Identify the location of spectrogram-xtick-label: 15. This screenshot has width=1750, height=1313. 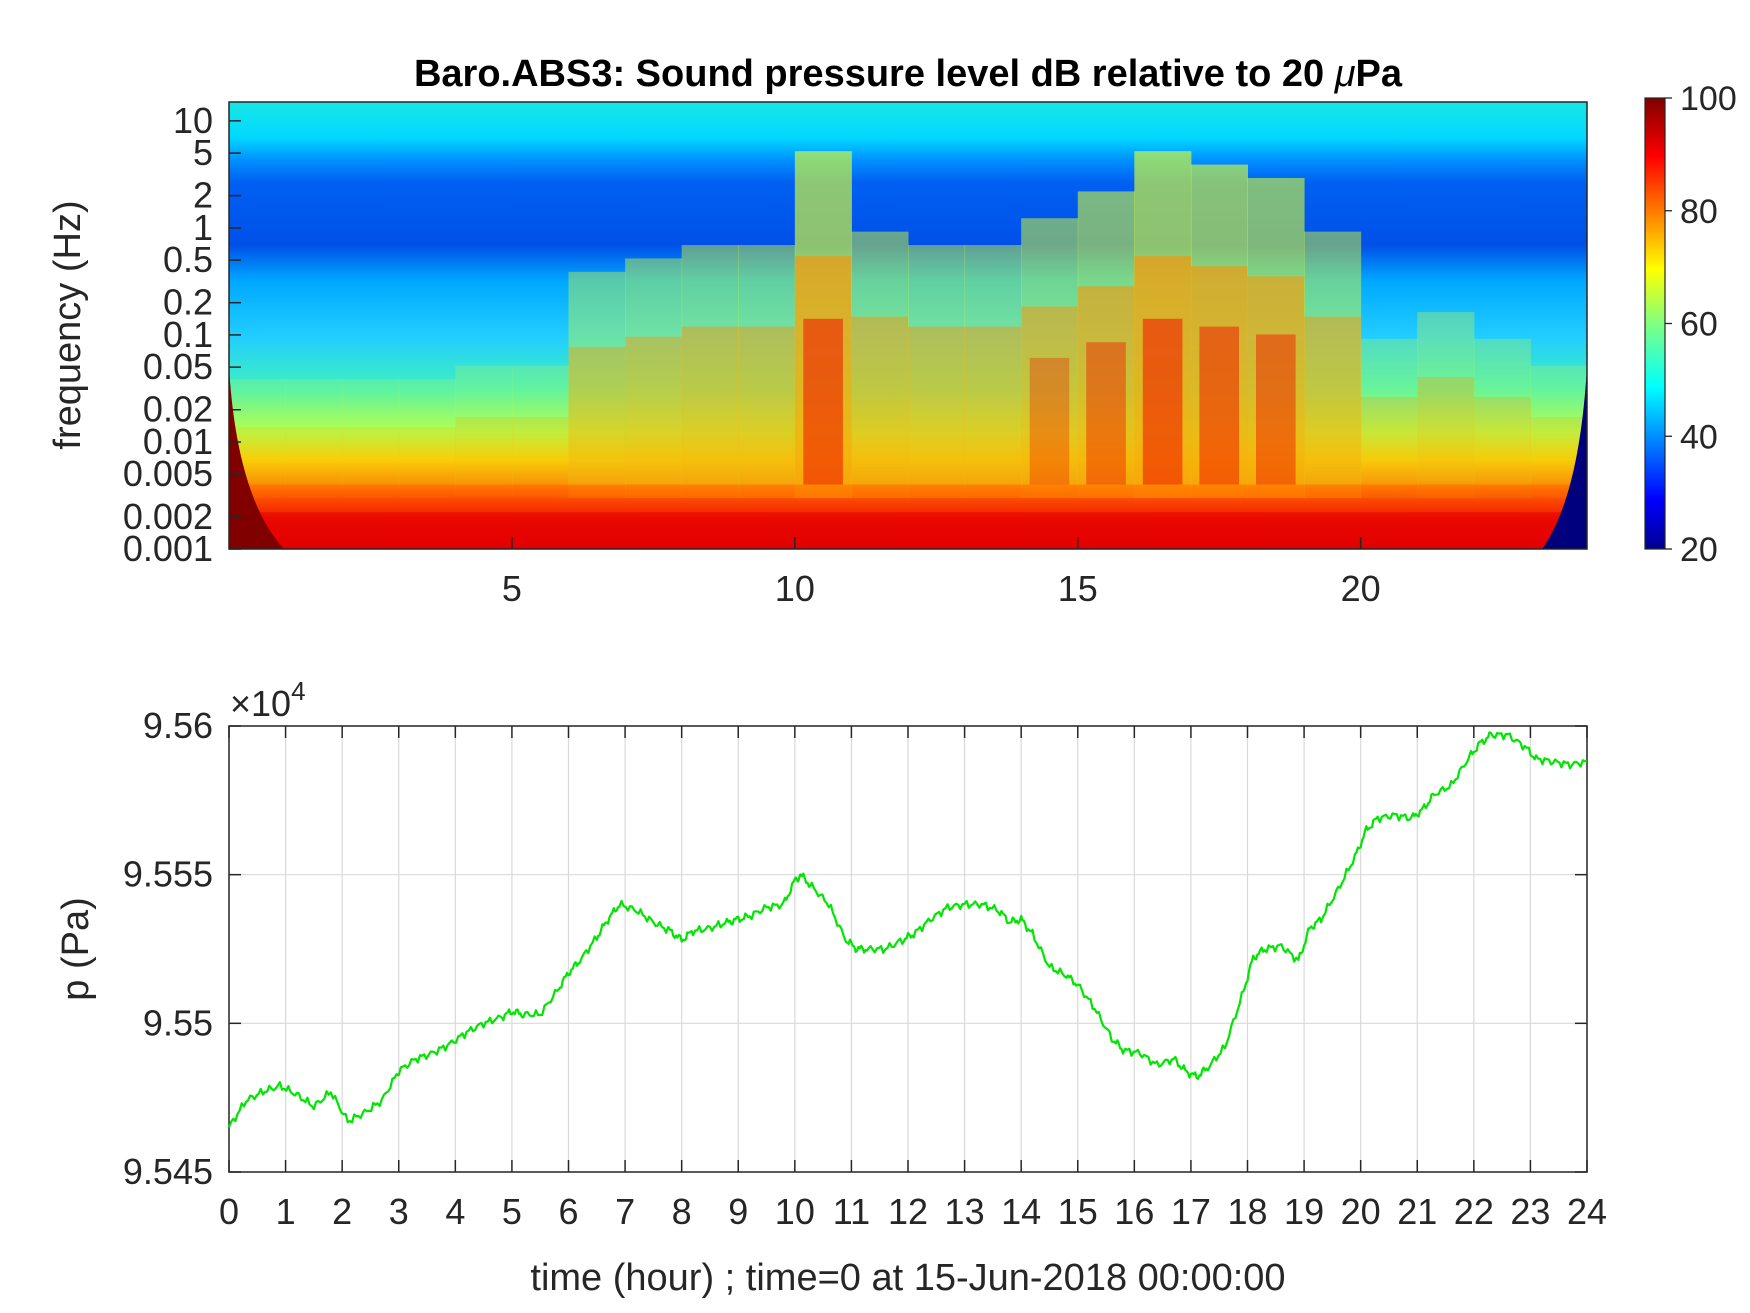
(1078, 588).